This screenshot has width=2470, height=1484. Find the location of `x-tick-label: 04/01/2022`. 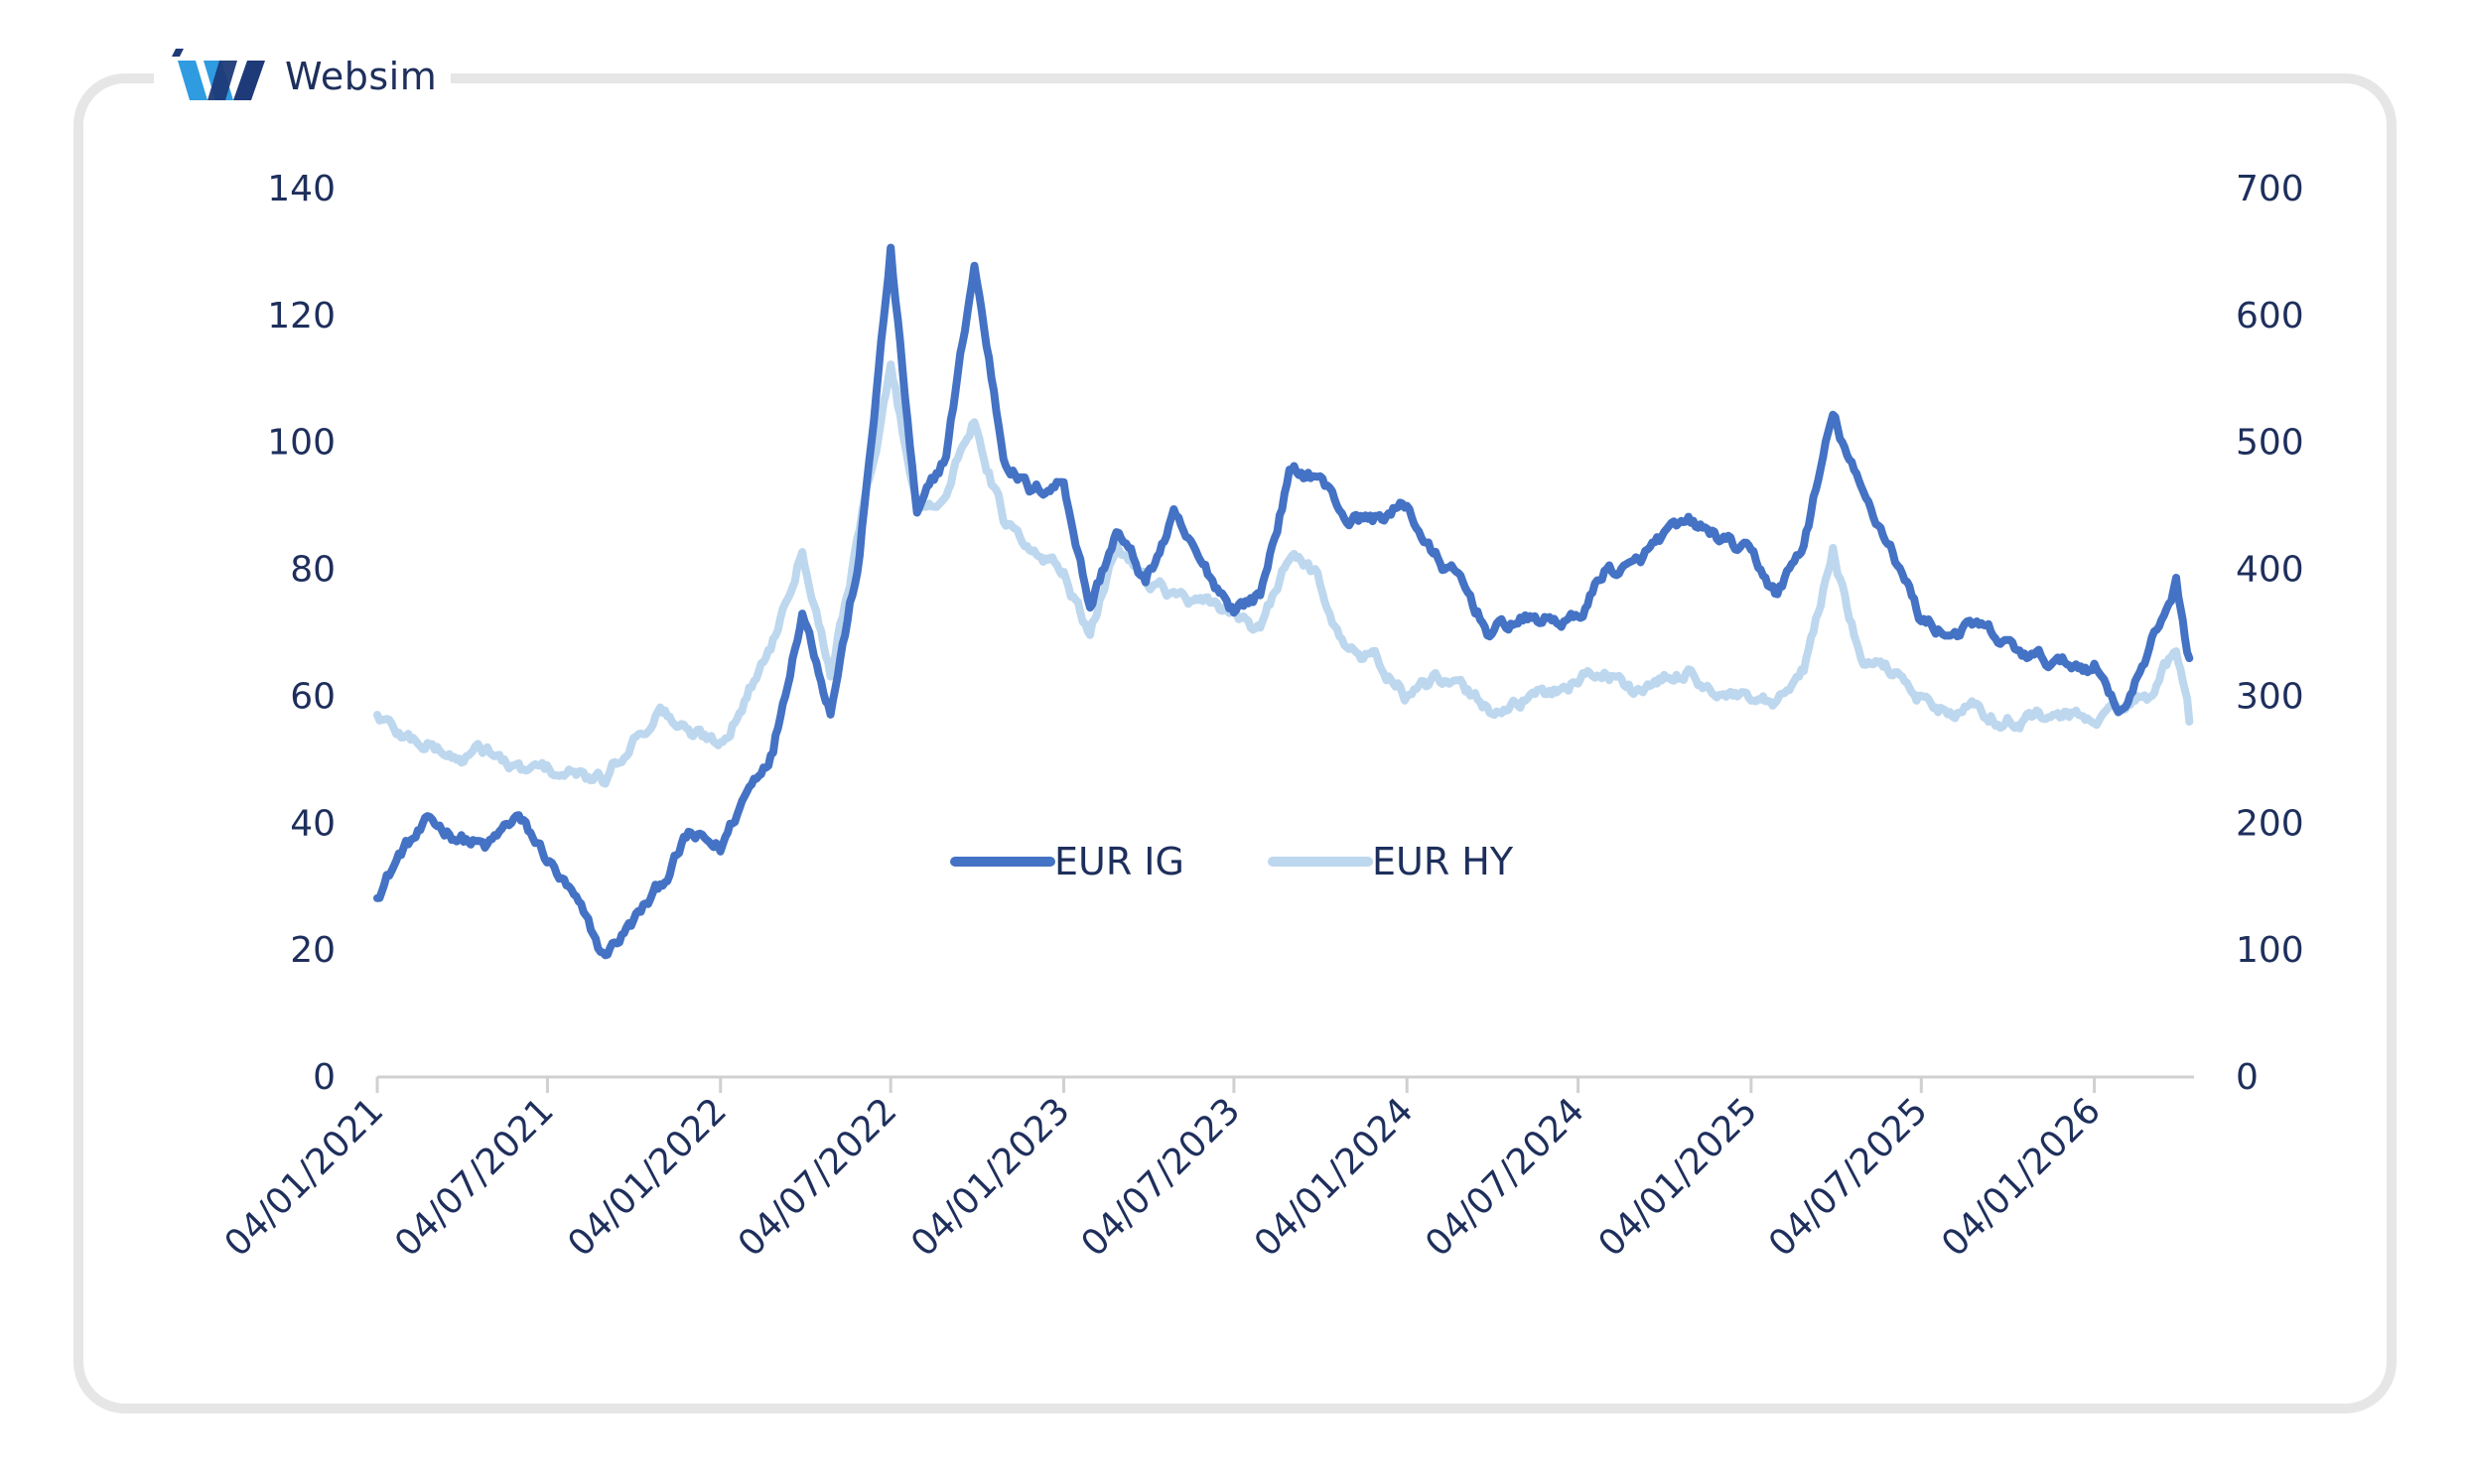

x-tick-label: 04/01/2022 is located at coordinates (648, 1177).